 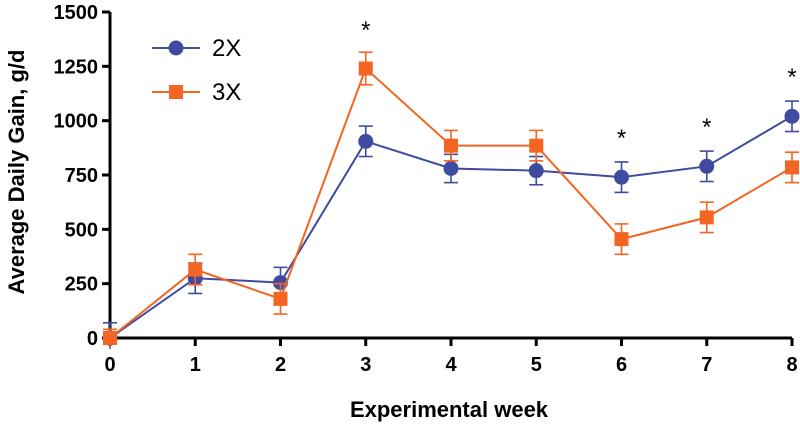 What do you see at coordinates (16, 172) in the screenshot?
I see `y-axis-title: Average Daily Gain, g/d` at bounding box center [16, 172].